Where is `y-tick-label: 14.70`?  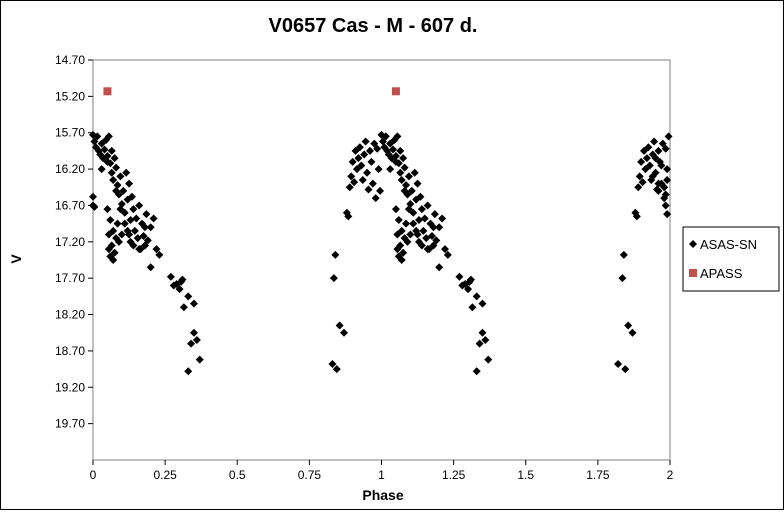 y-tick-label: 14.70 is located at coordinates (70, 60).